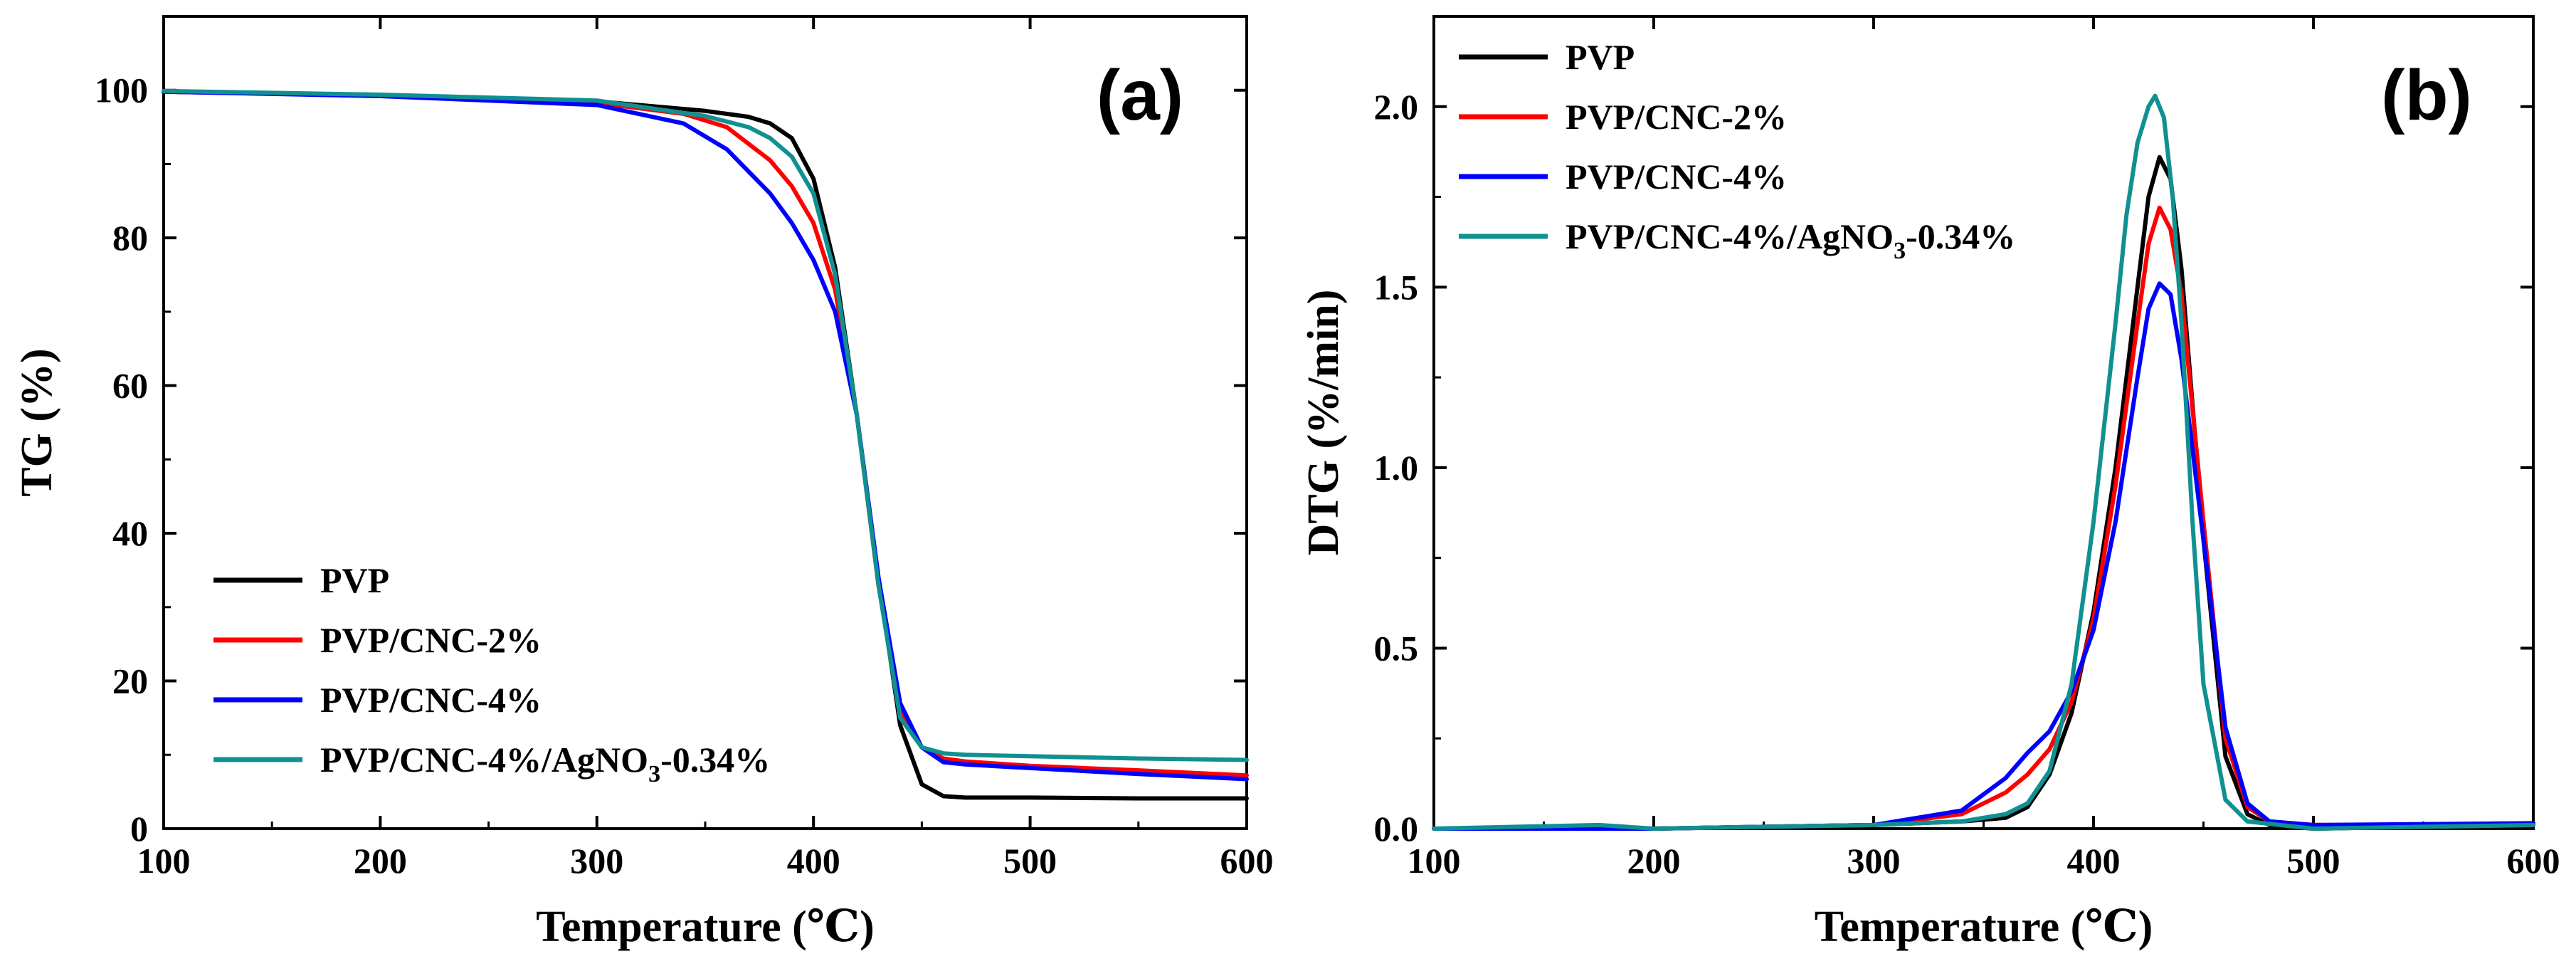 This screenshot has width=2576, height=976. What do you see at coordinates (122, 90) in the screenshot?
I see `y-tick-label-a-5: 100` at bounding box center [122, 90].